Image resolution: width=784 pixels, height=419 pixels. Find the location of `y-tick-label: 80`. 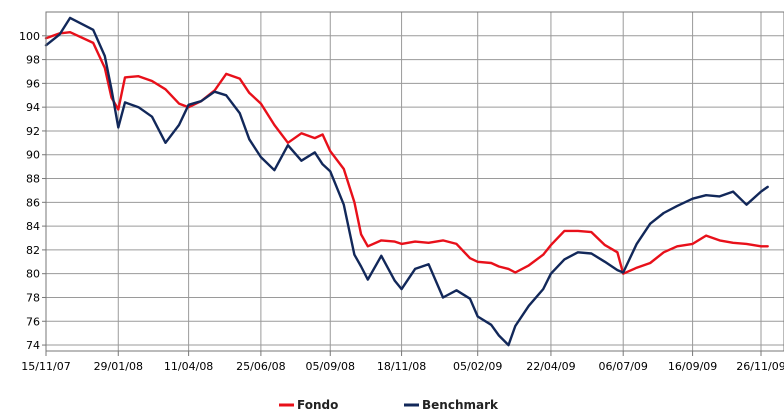

y-tick-label: 80 is located at coordinates (33, 274).